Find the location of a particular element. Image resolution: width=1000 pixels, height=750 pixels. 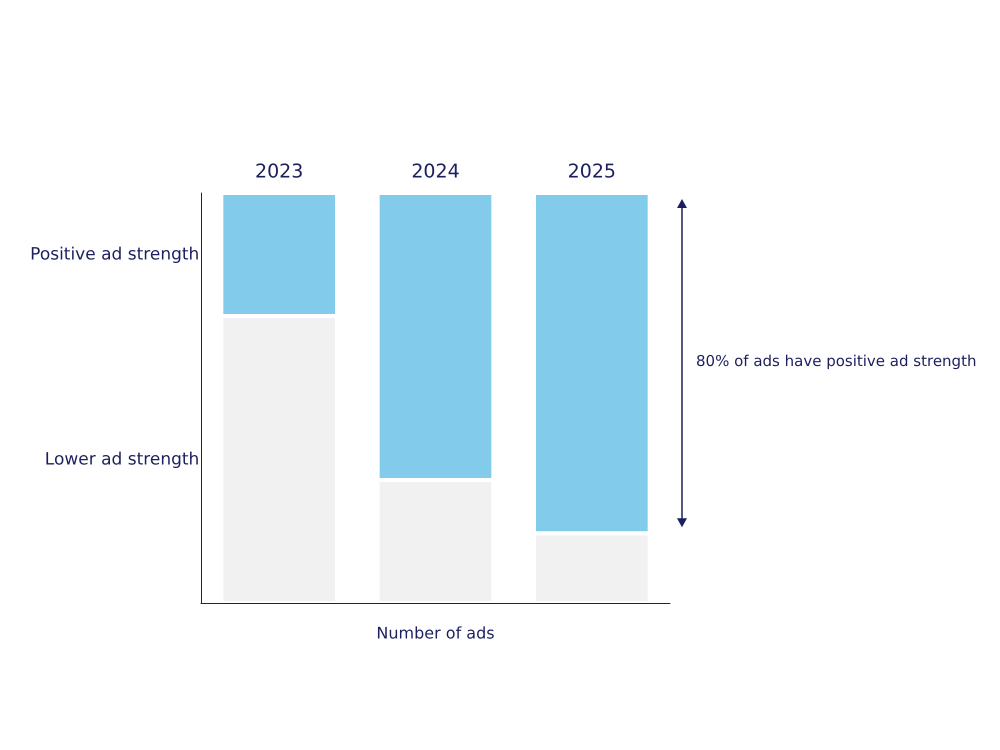

x-tick-label: 2025 is located at coordinates (592, 171).